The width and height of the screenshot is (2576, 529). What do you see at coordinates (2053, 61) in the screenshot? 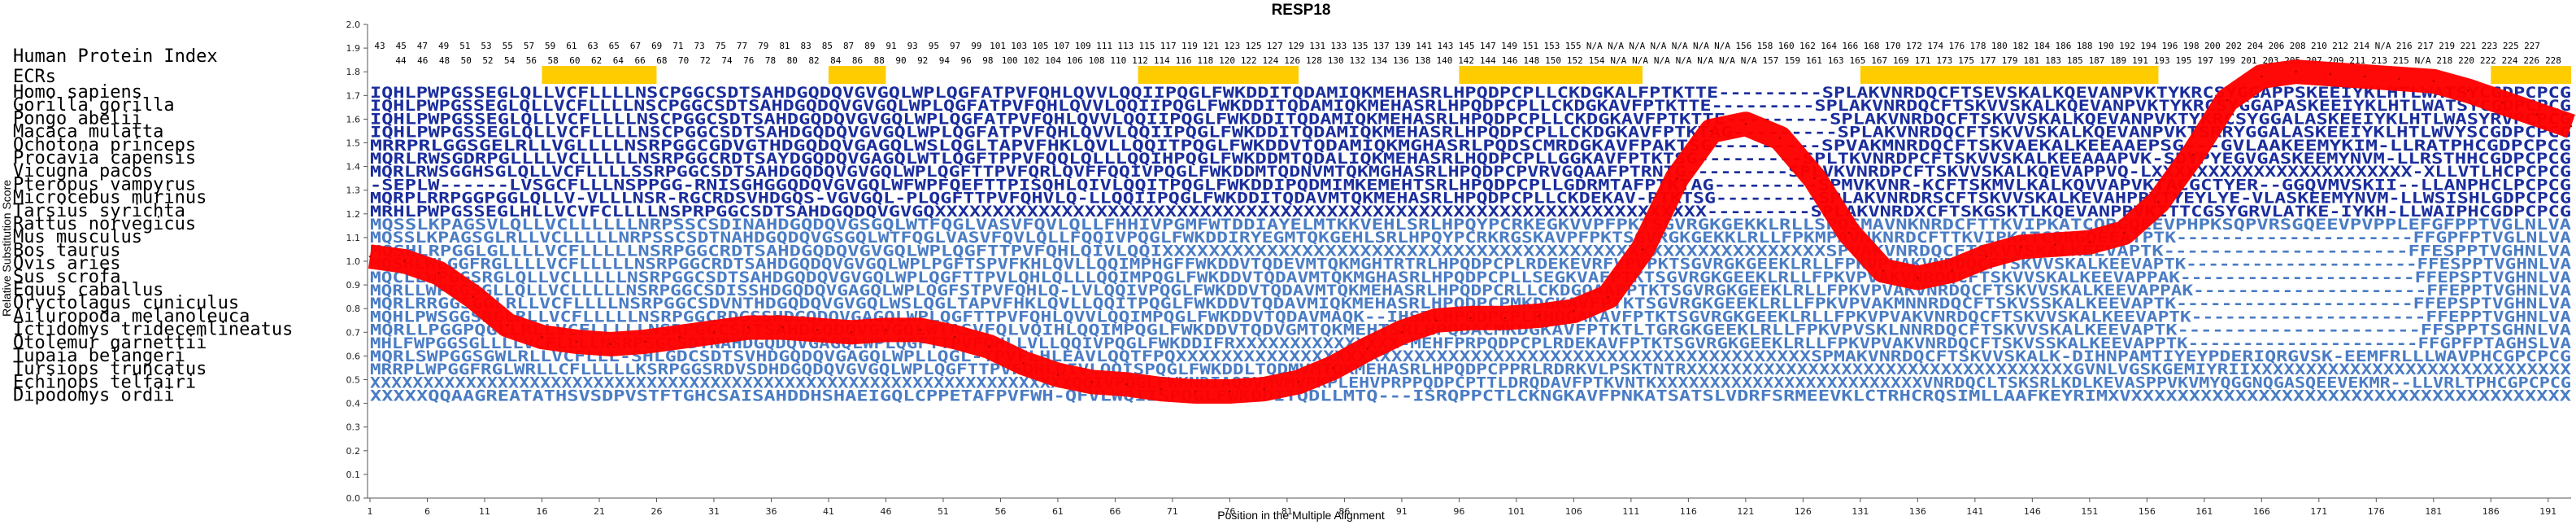
I see `hpi-index-bottom: 183` at bounding box center [2053, 61].